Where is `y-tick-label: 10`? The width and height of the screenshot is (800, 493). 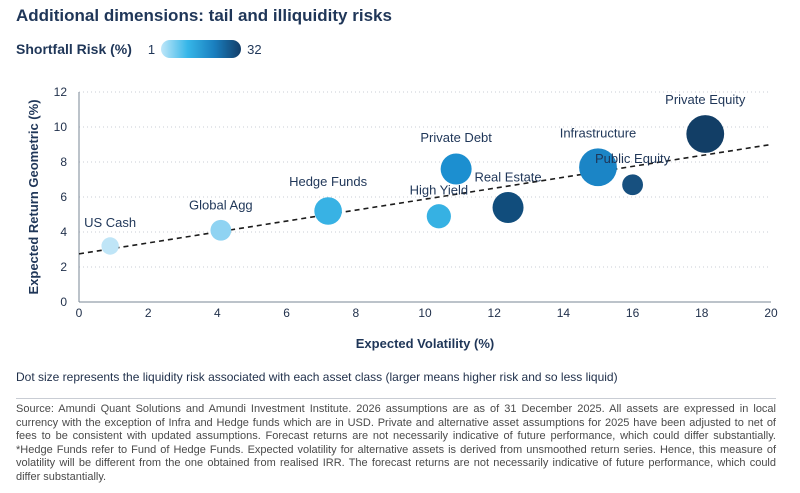 y-tick-label: 10 is located at coordinates (61, 127).